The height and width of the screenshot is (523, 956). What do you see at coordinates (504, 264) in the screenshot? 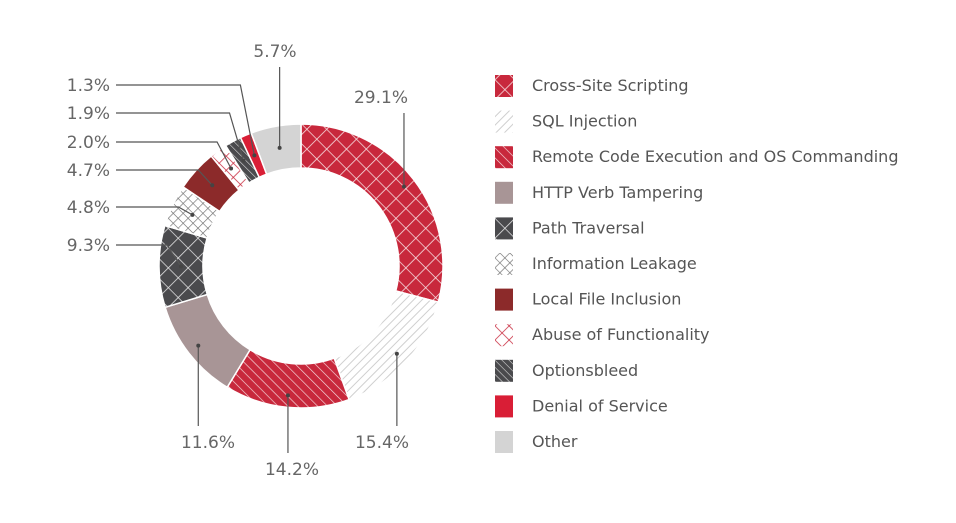
I see `legend-swatch-information-leakage` at bounding box center [504, 264].